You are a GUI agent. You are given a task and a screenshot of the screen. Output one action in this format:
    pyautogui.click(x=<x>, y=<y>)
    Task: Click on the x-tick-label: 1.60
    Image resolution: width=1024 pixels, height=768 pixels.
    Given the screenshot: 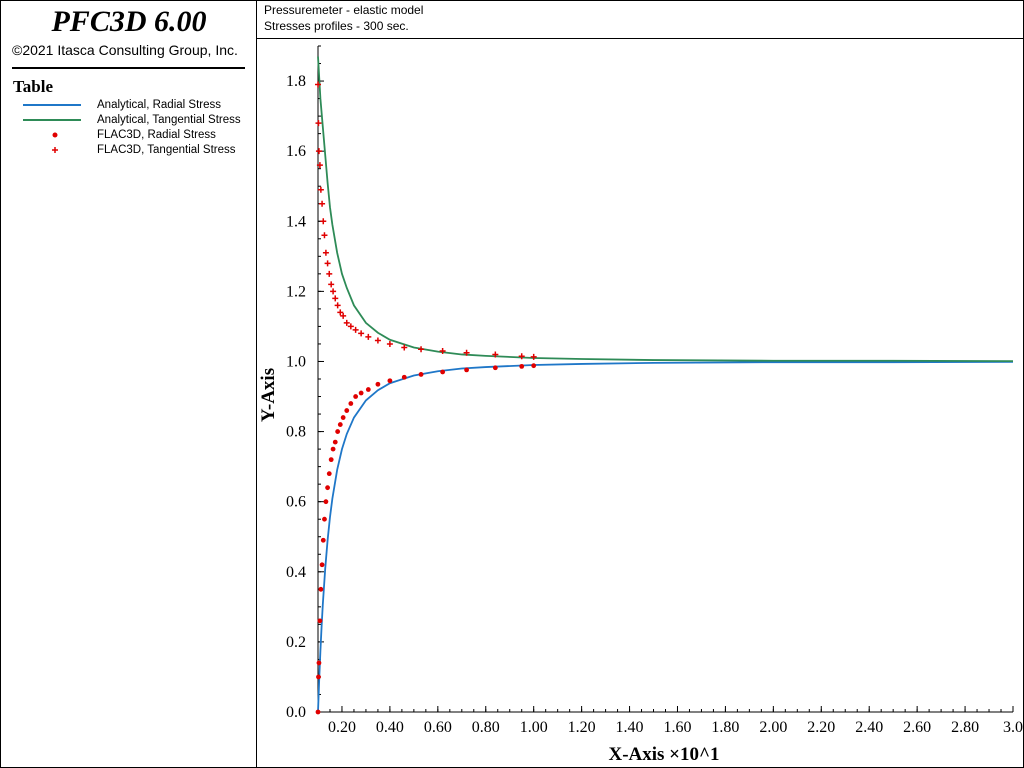 What is the action you would take?
    pyautogui.click(x=677, y=727)
    